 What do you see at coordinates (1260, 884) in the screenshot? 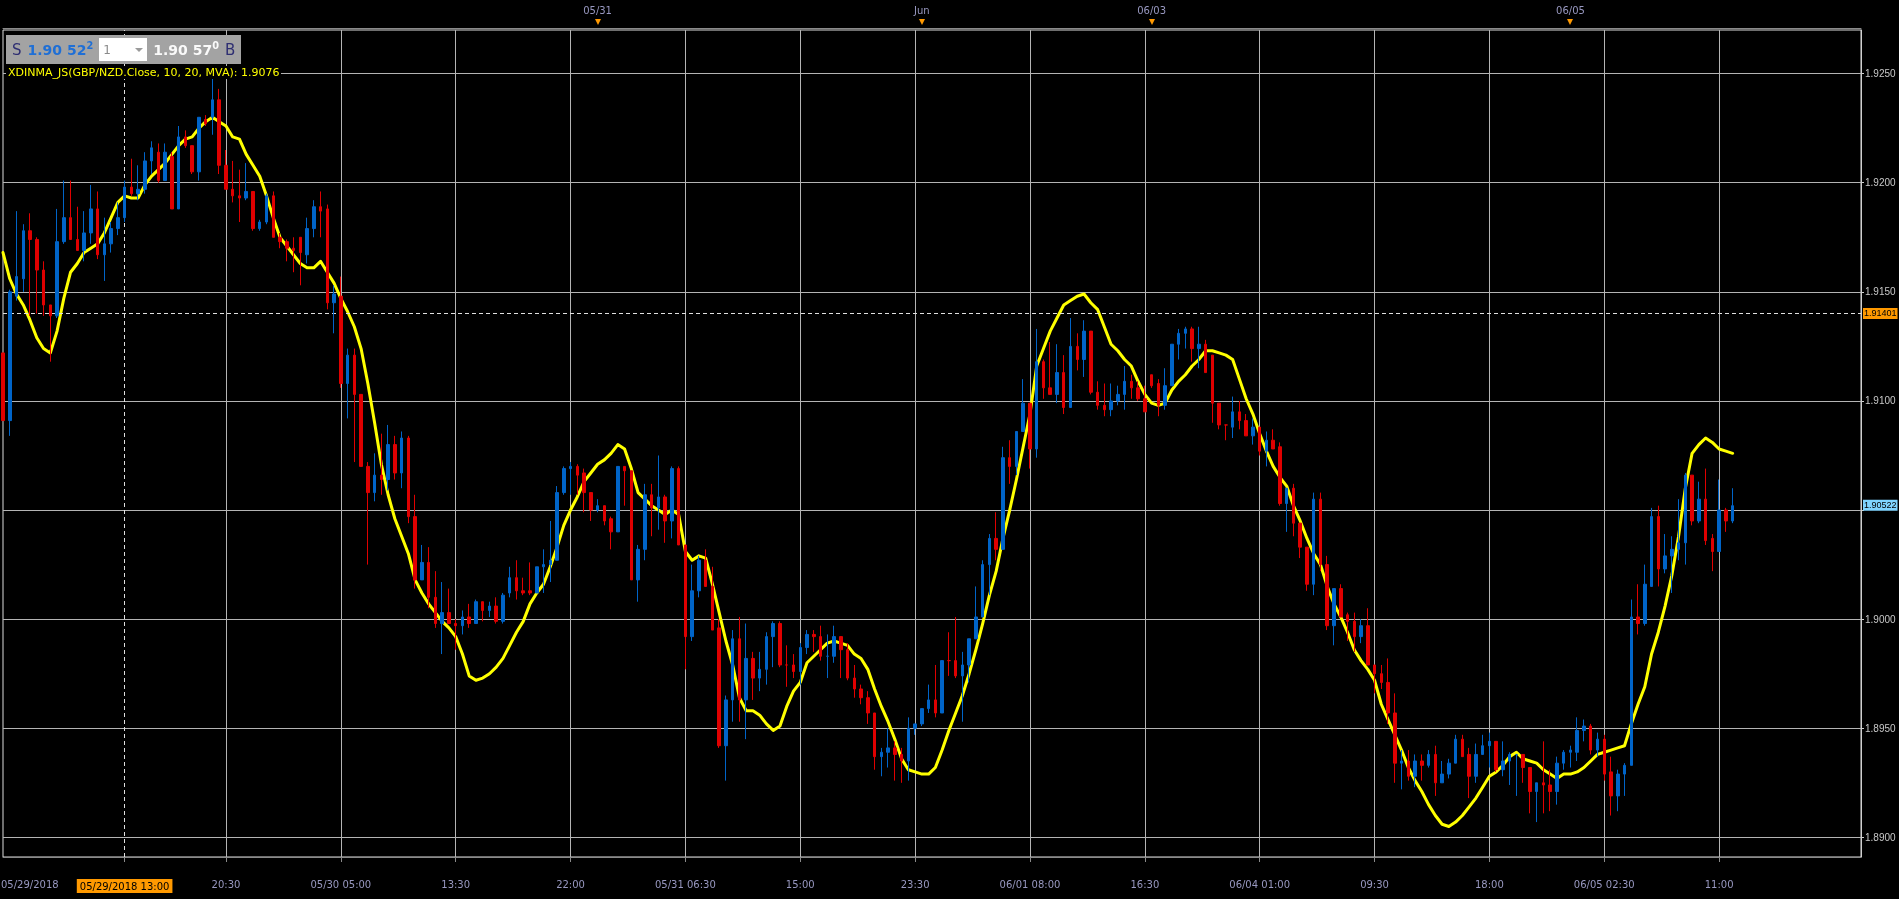
I see `x-tick-label: 06/04 01:00` at bounding box center [1260, 884].